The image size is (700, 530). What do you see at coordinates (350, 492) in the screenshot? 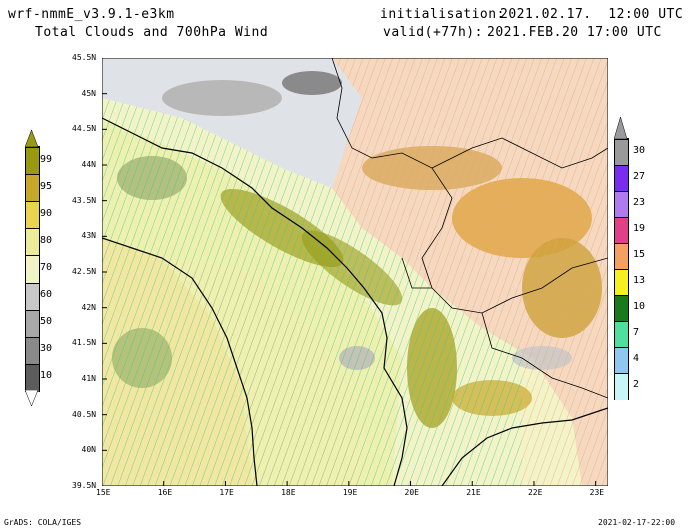
I see `lon-label: 19E` at bounding box center [350, 492].